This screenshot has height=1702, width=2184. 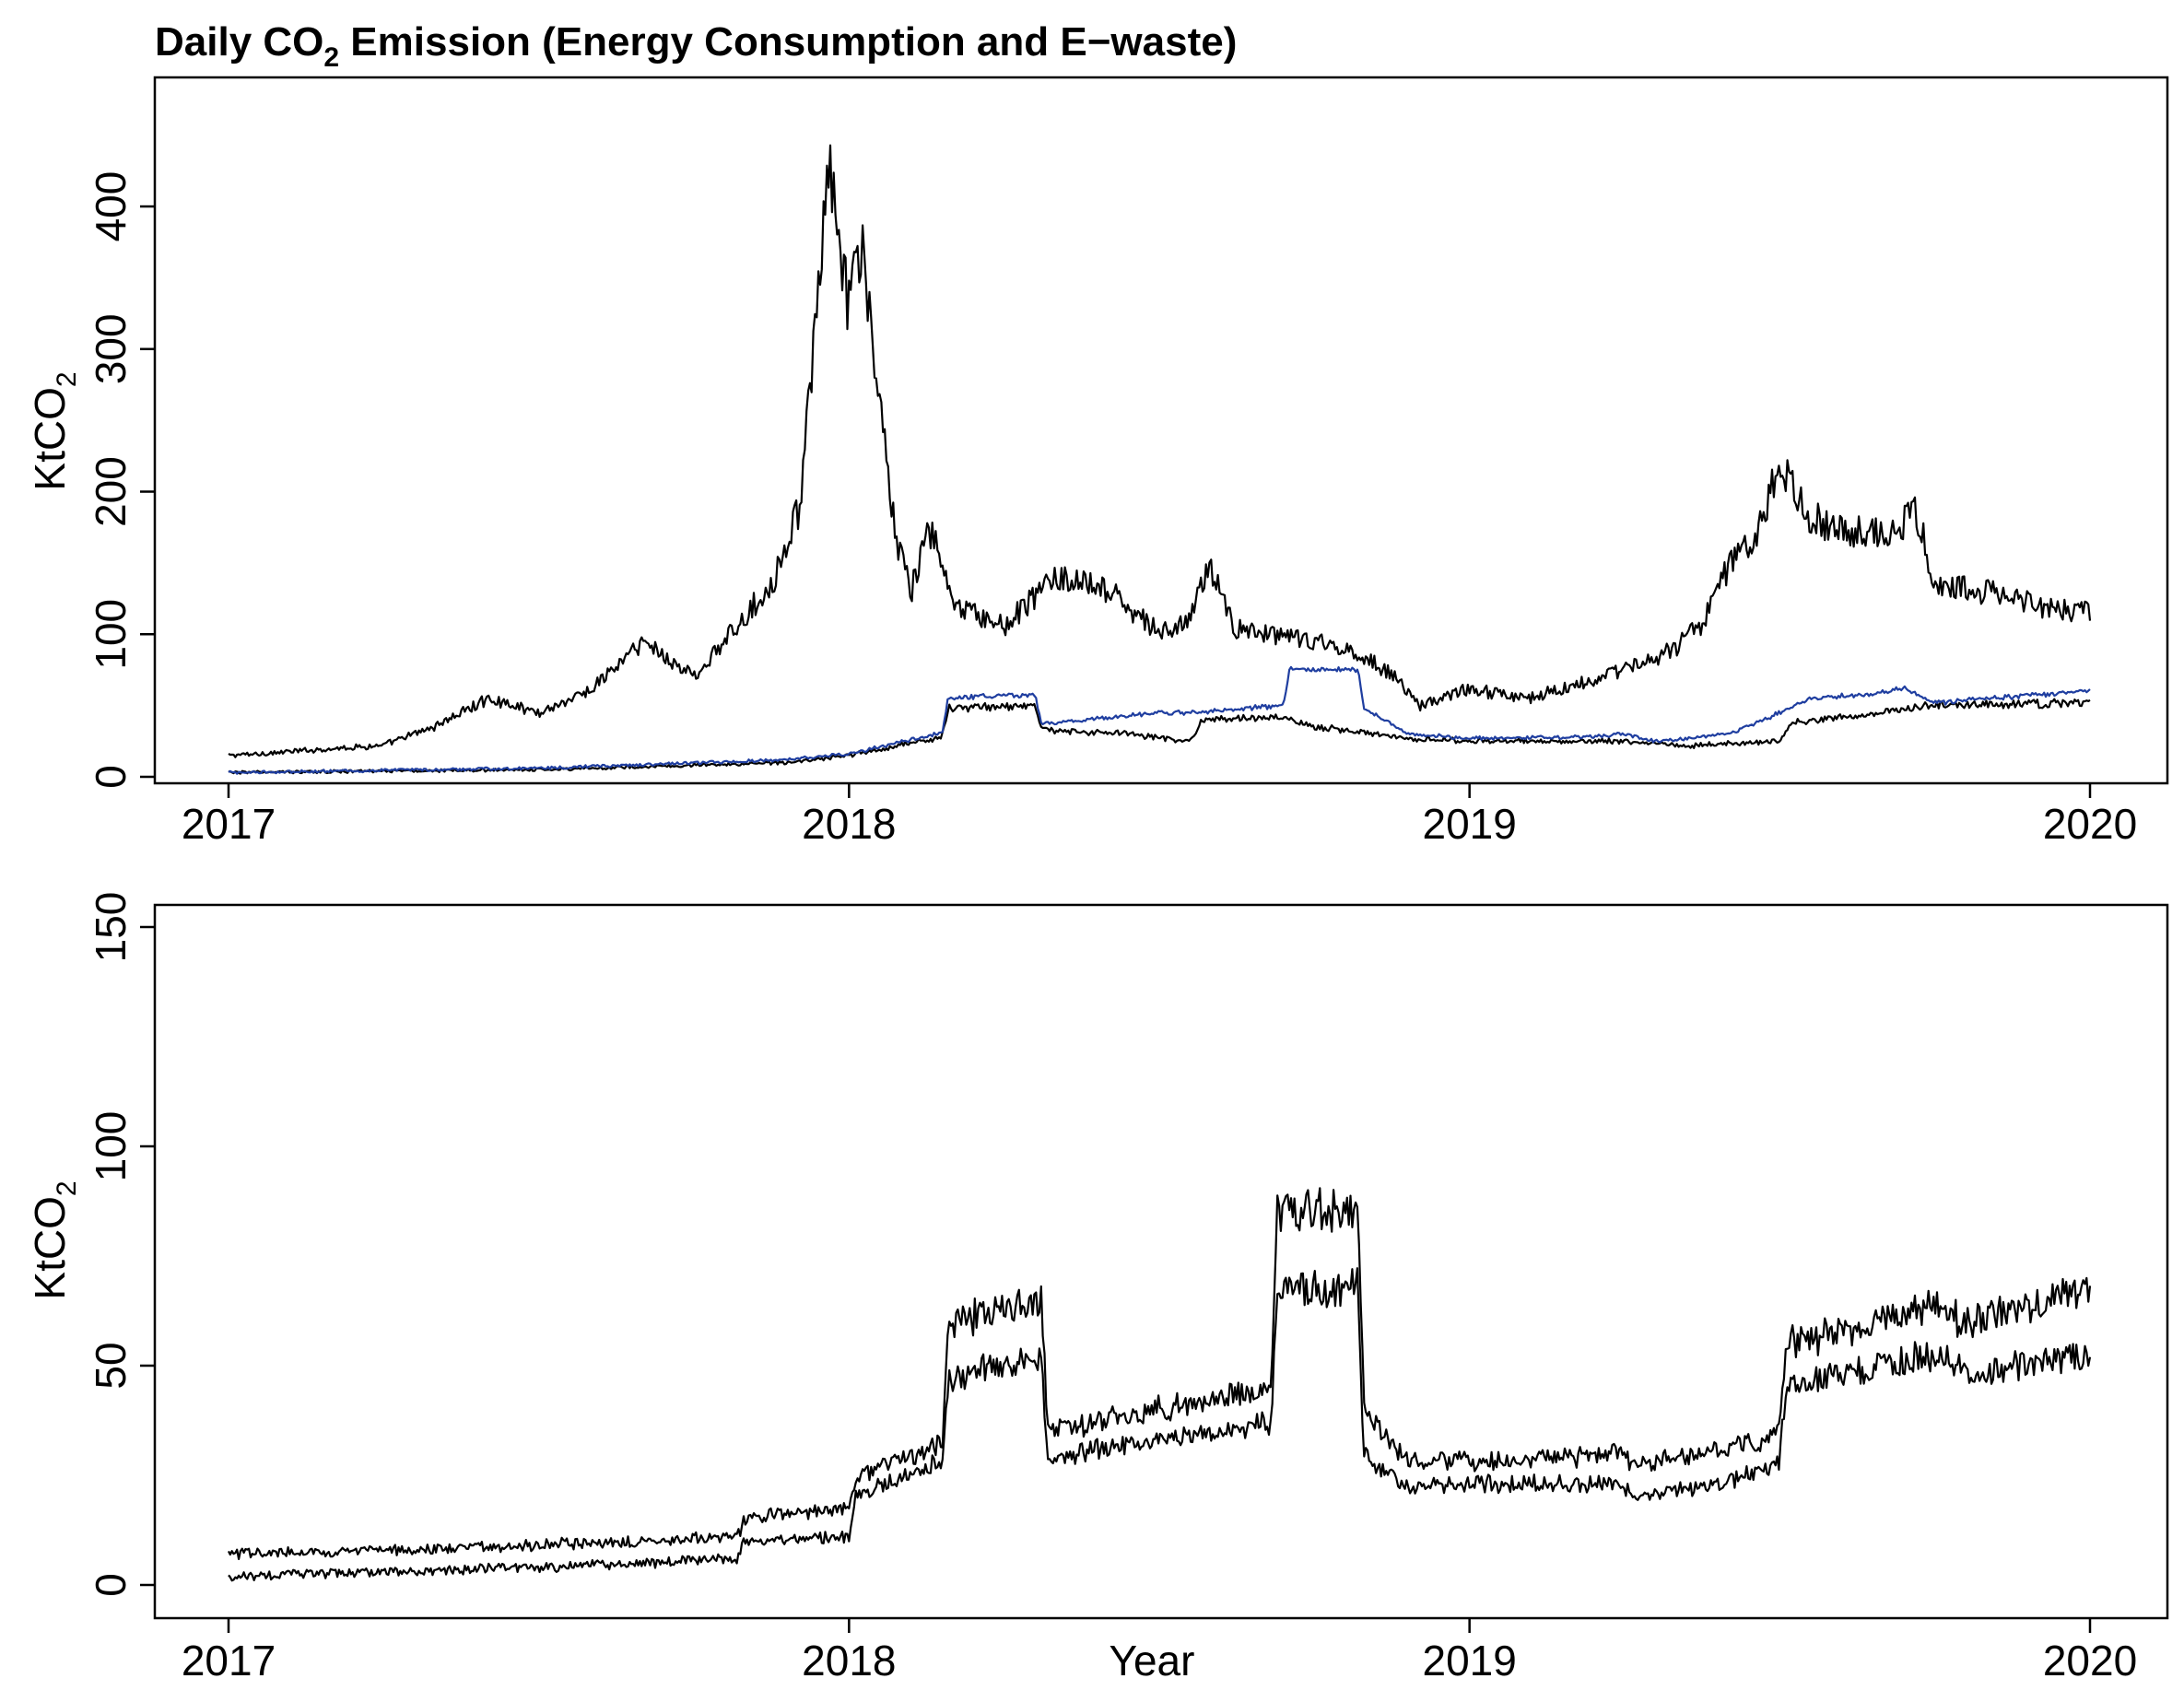 I want to click on title-subscript: 2, so click(x=331, y=57).